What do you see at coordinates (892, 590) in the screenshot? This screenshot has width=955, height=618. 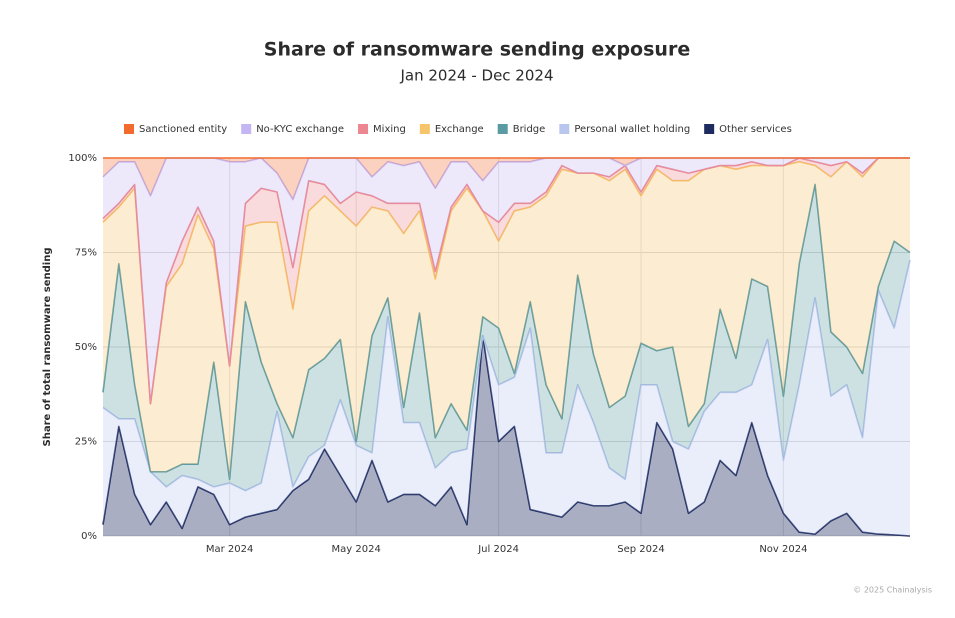 I see `source-note: © 2025 Chainalysis` at bounding box center [892, 590].